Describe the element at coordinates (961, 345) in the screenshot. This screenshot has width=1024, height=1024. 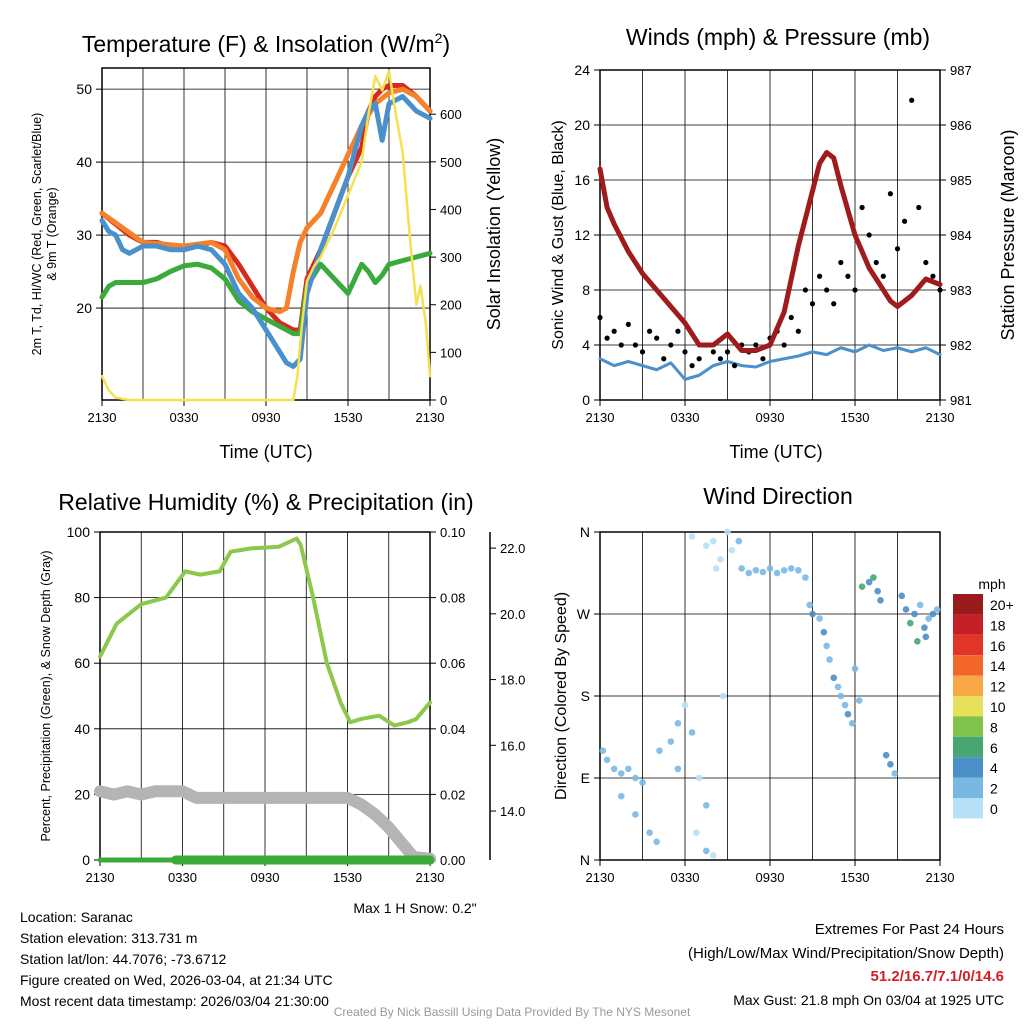
I see `pressure-axis-tick-label: 982` at that location.